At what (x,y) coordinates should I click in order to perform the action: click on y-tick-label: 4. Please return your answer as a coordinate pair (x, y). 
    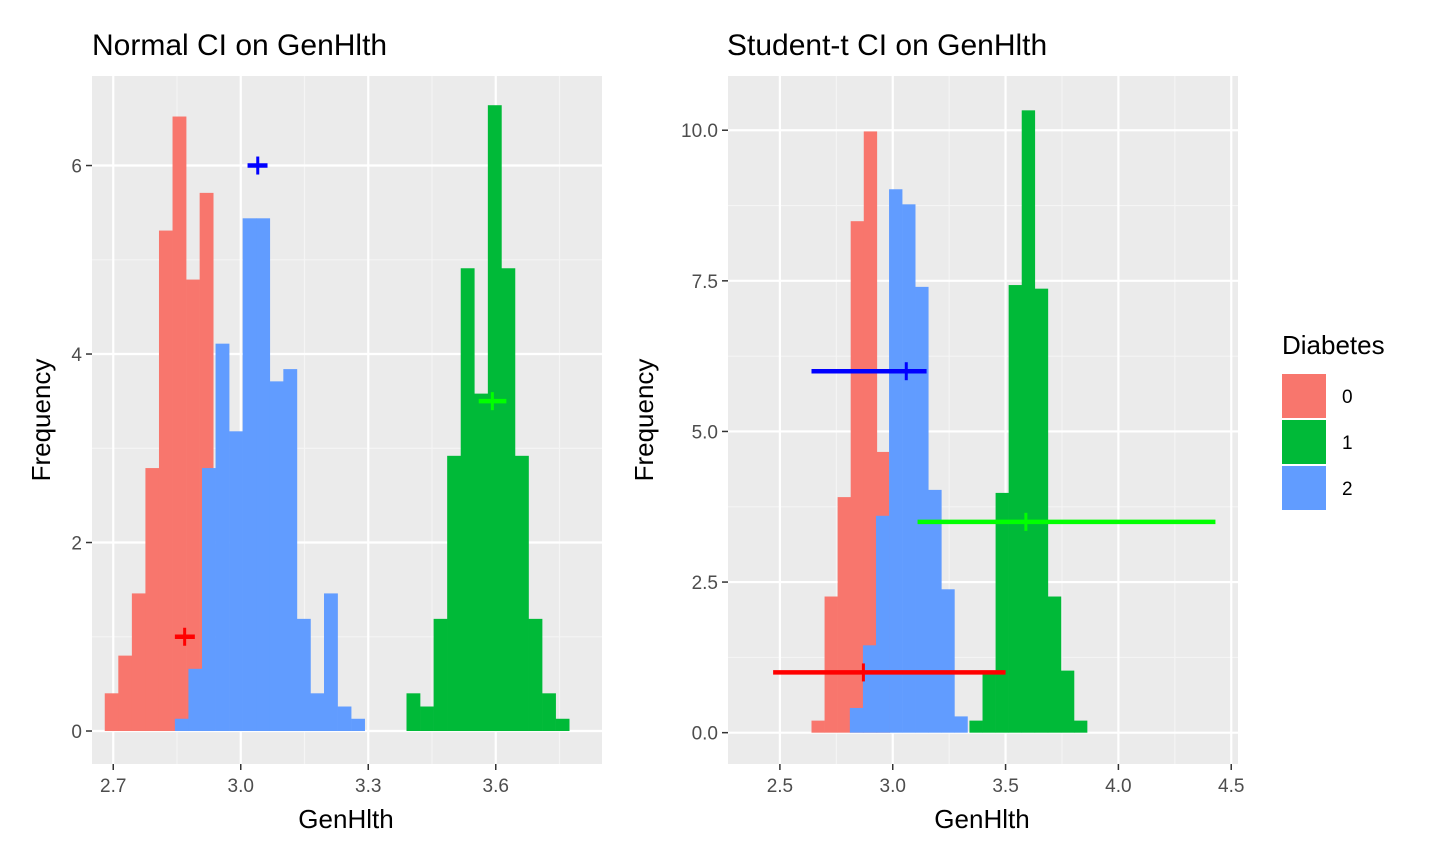
    Looking at the image, I should click on (76, 355).